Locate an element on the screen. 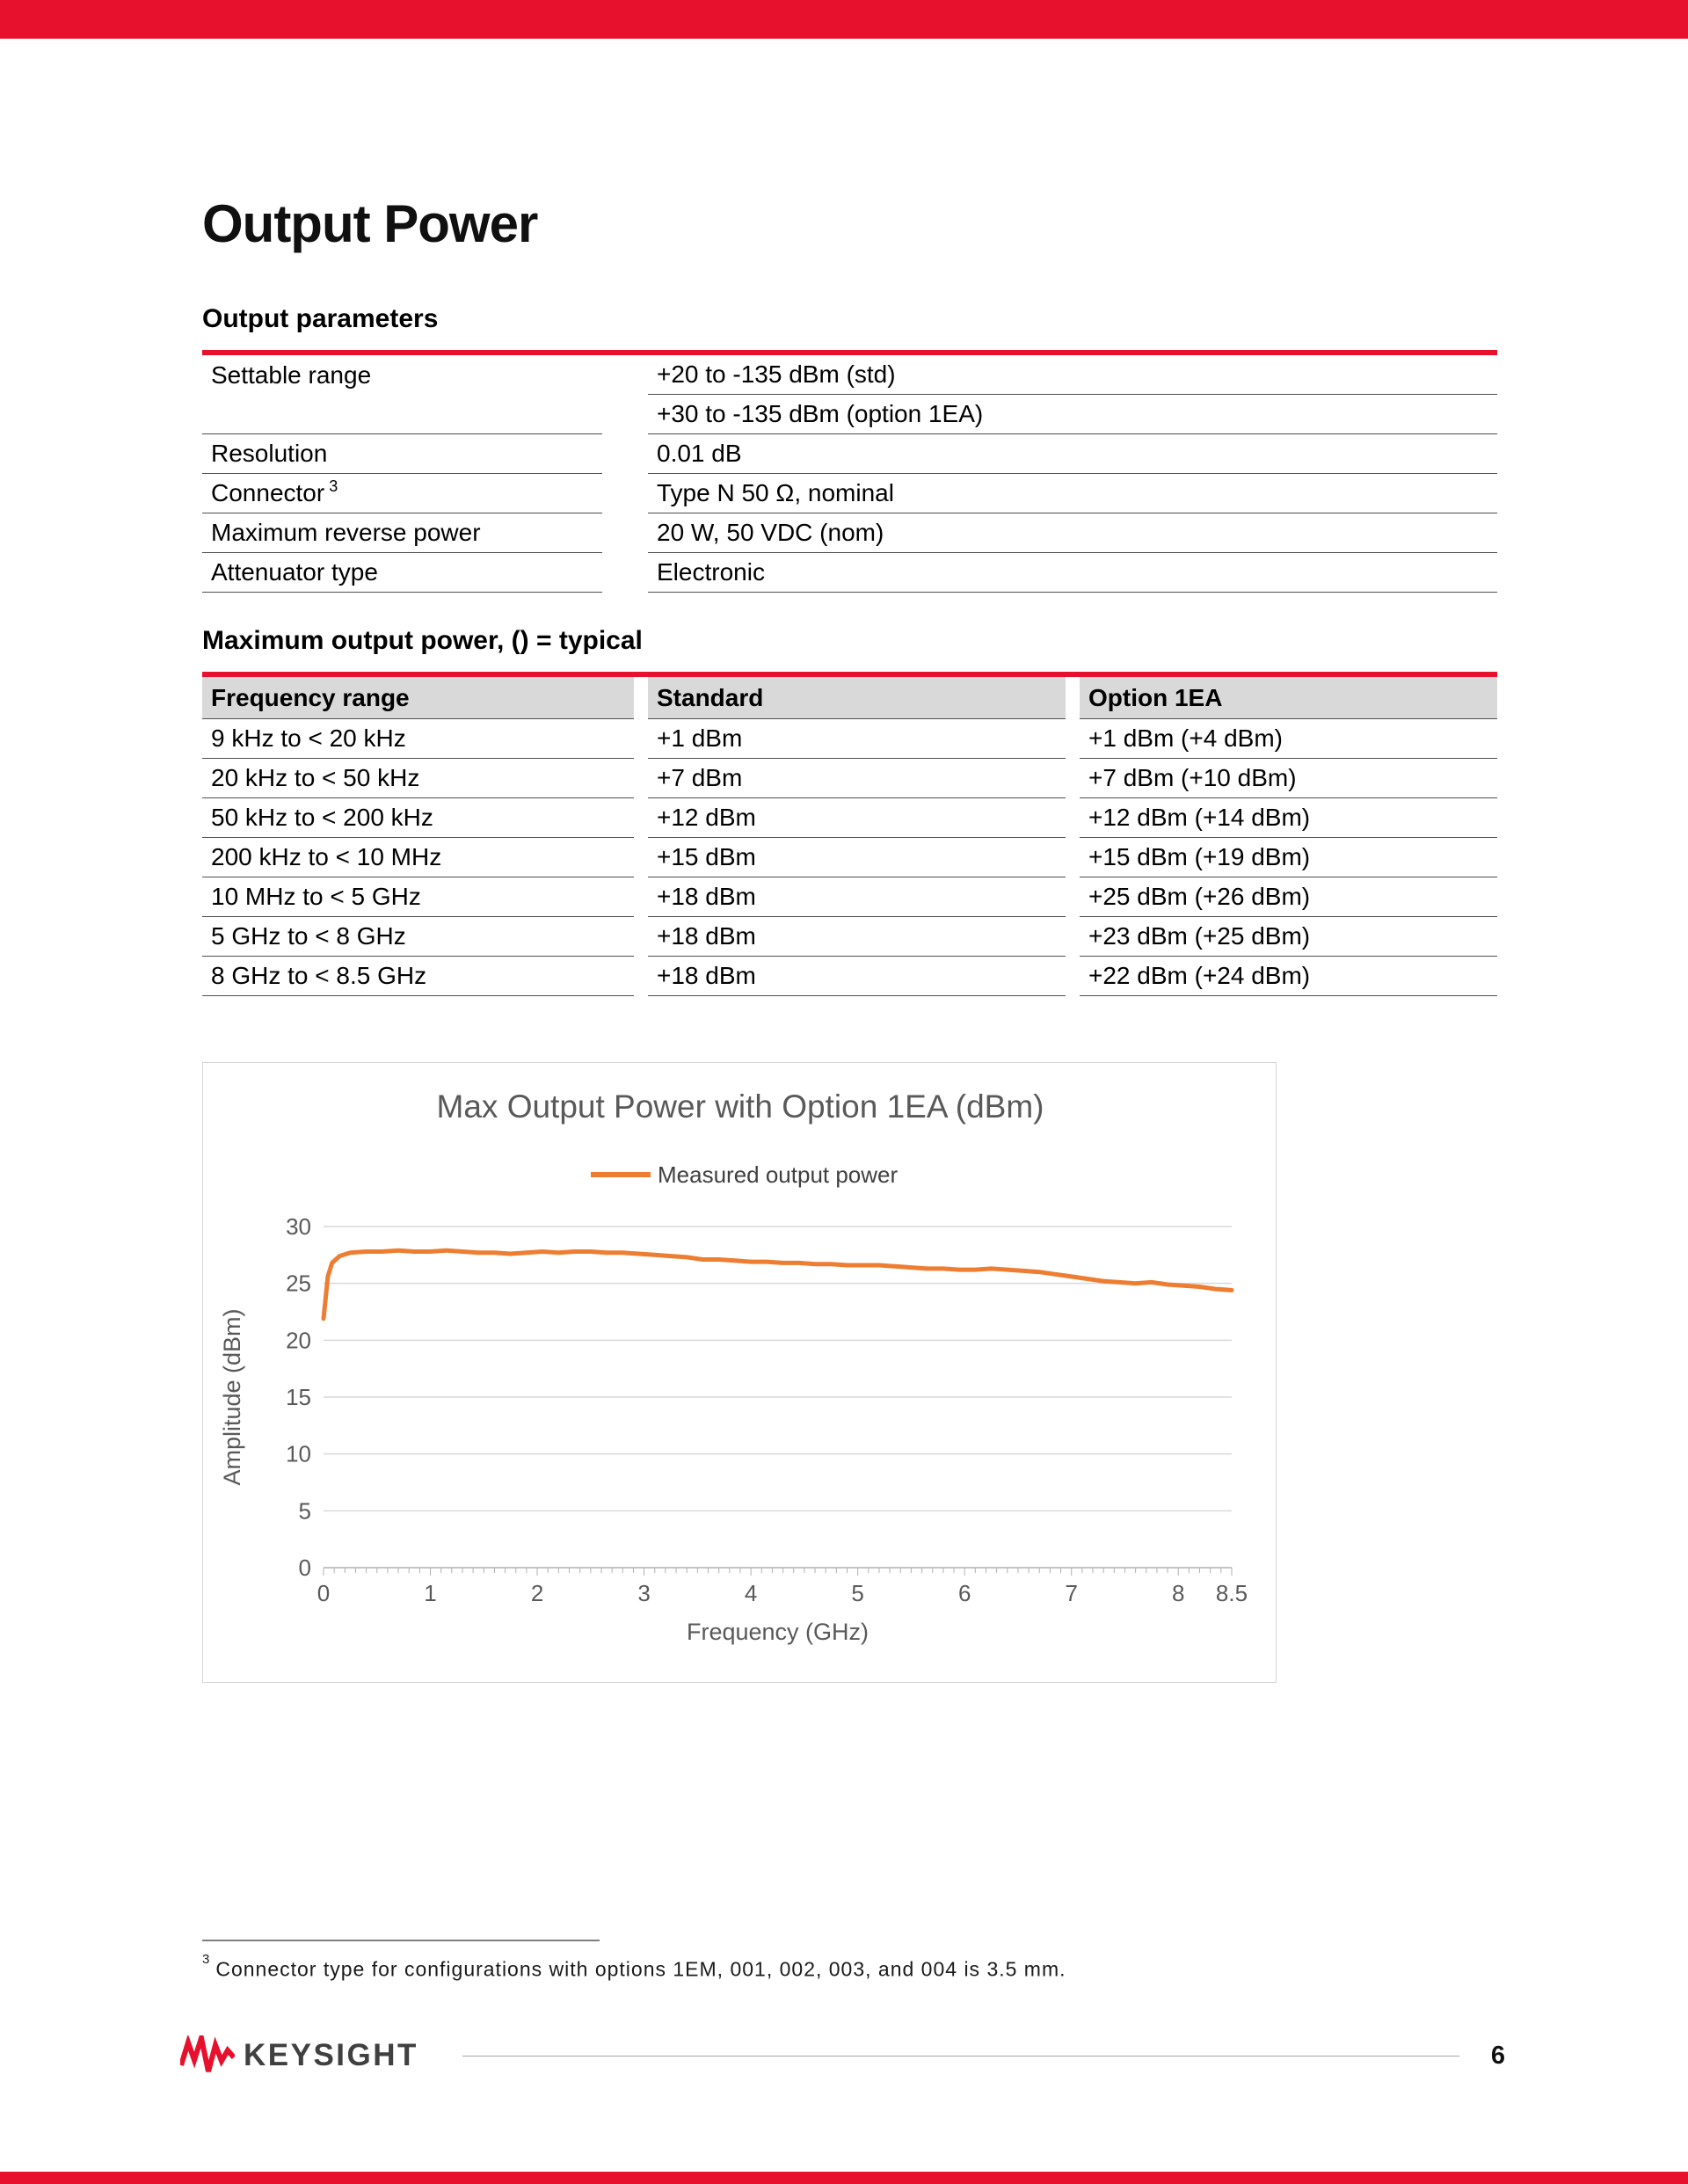 This screenshot has width=1688, height=2184. table-cell: +22 dBm (+24 dBm) is located at coordinates (1288, 976).